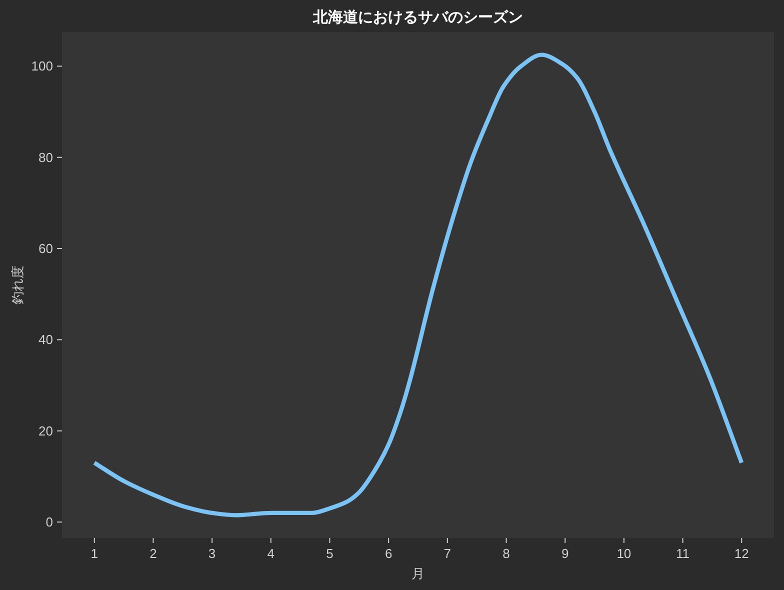 This screenshot has width=784, height=590. I want to click on x-tick-label: 5, so click(330, 553).